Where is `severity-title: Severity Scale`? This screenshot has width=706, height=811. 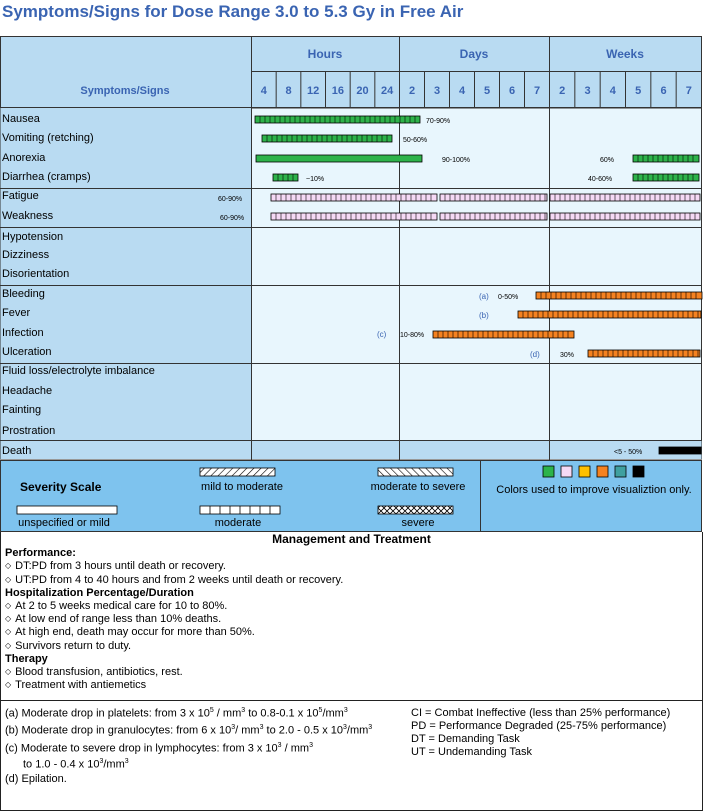
severity-title: Severity Scale is located at coordinates (61, 487).